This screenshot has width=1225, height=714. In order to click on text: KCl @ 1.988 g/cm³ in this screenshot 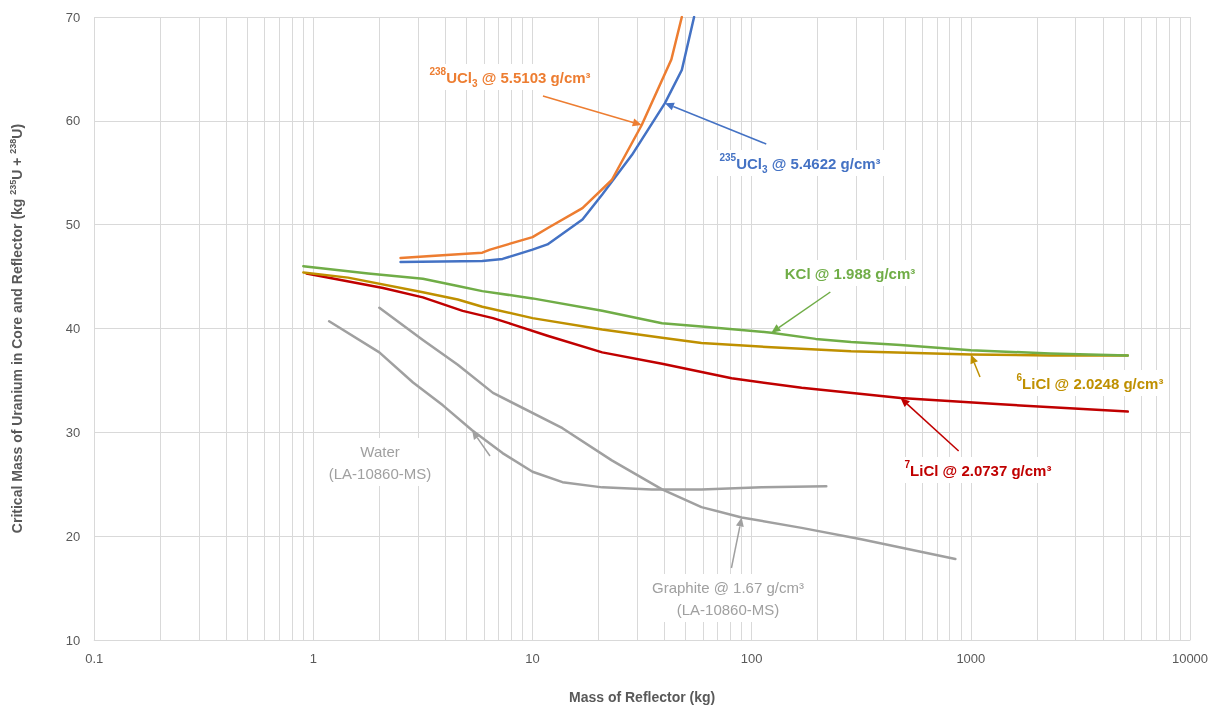, I will do `click(850, 273)`.